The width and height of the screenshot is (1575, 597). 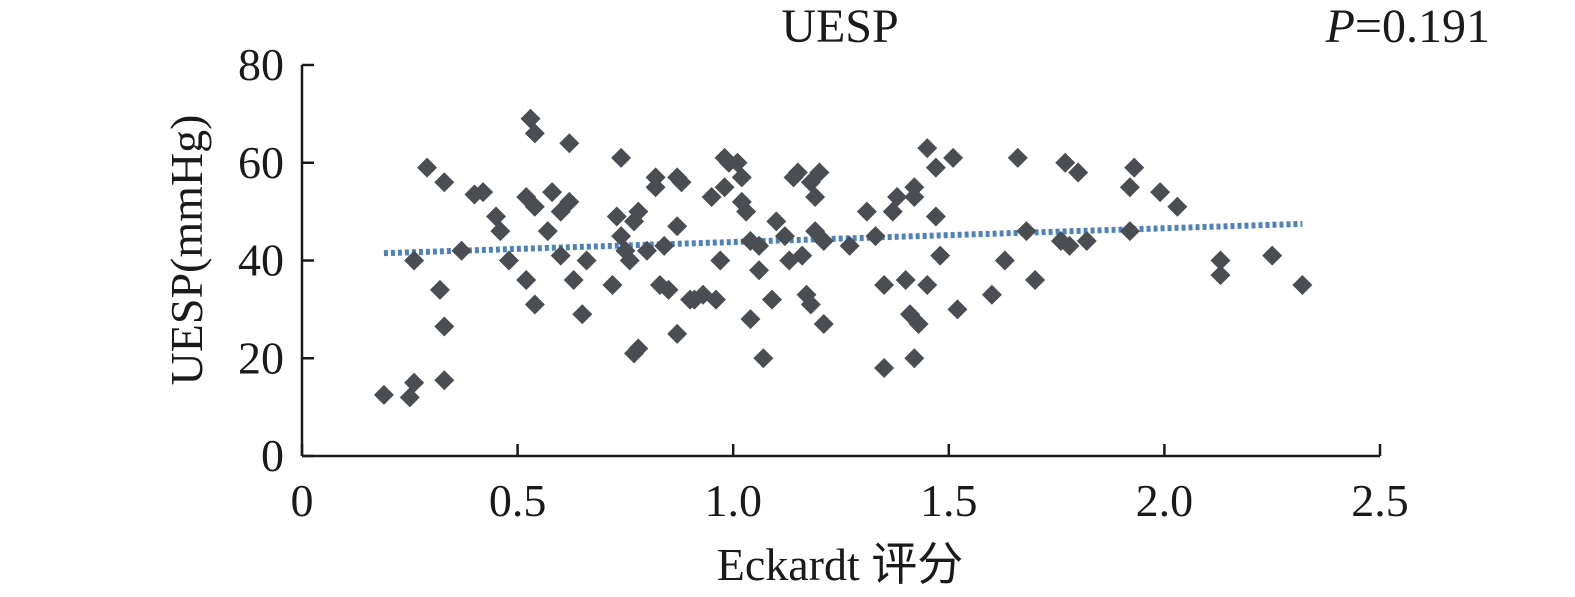 What do you see at coordinates (1380, 500) in the screenshot?
I see `x-tick-label: 2.5` at bounding box center [1380, 500].